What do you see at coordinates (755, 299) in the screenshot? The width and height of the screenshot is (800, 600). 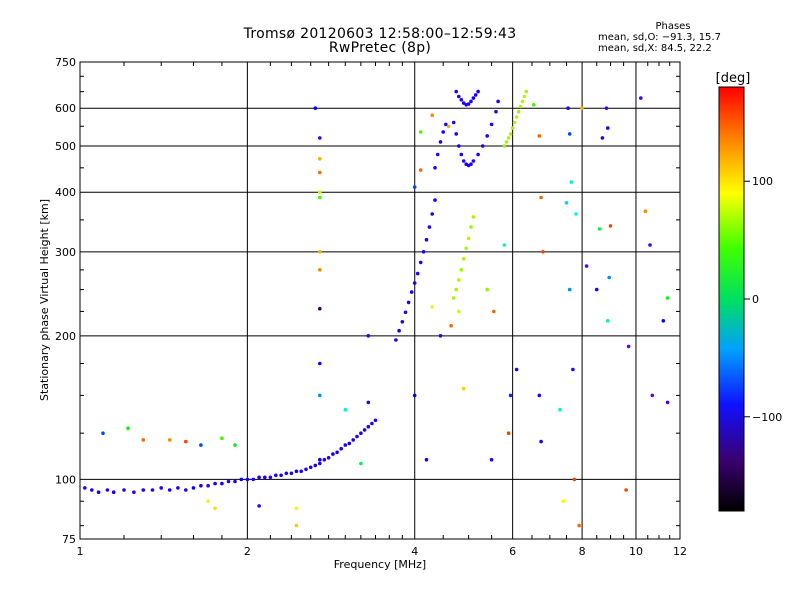 I see `colorbar-tick-label: 0` at bounding box center [755, 299].